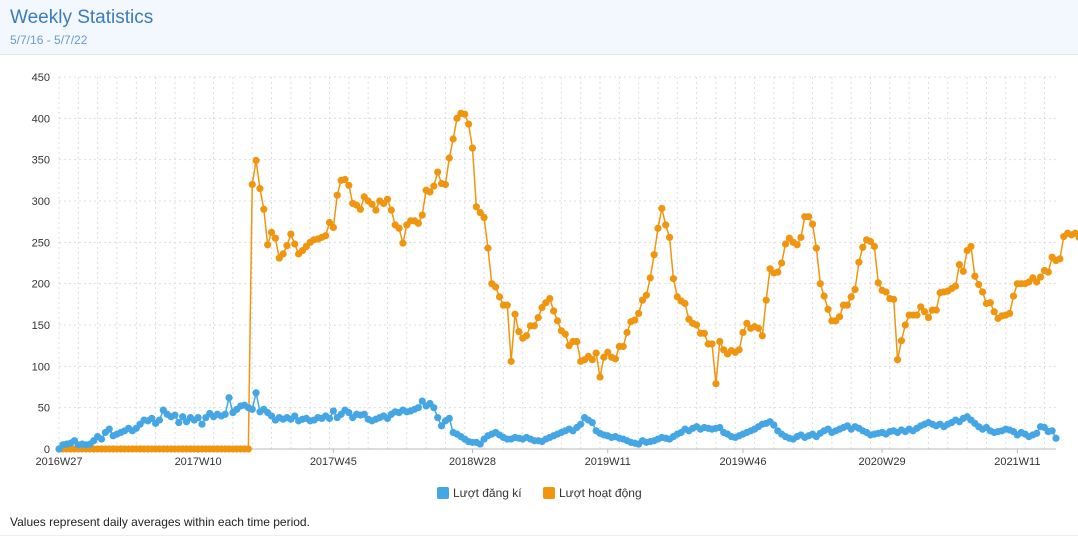 The width and height of the screenshot is (1078, 540). What do you see at coordinates (1017, 462) in the screenshot?
I see `x-tick-label: 2021W11` at bounding box center [1017, 462].